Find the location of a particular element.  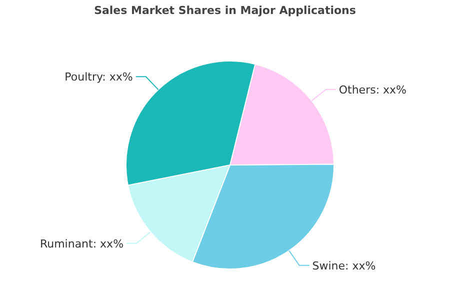

slice-label: Others: xx% is located at coordinates (372, 90).